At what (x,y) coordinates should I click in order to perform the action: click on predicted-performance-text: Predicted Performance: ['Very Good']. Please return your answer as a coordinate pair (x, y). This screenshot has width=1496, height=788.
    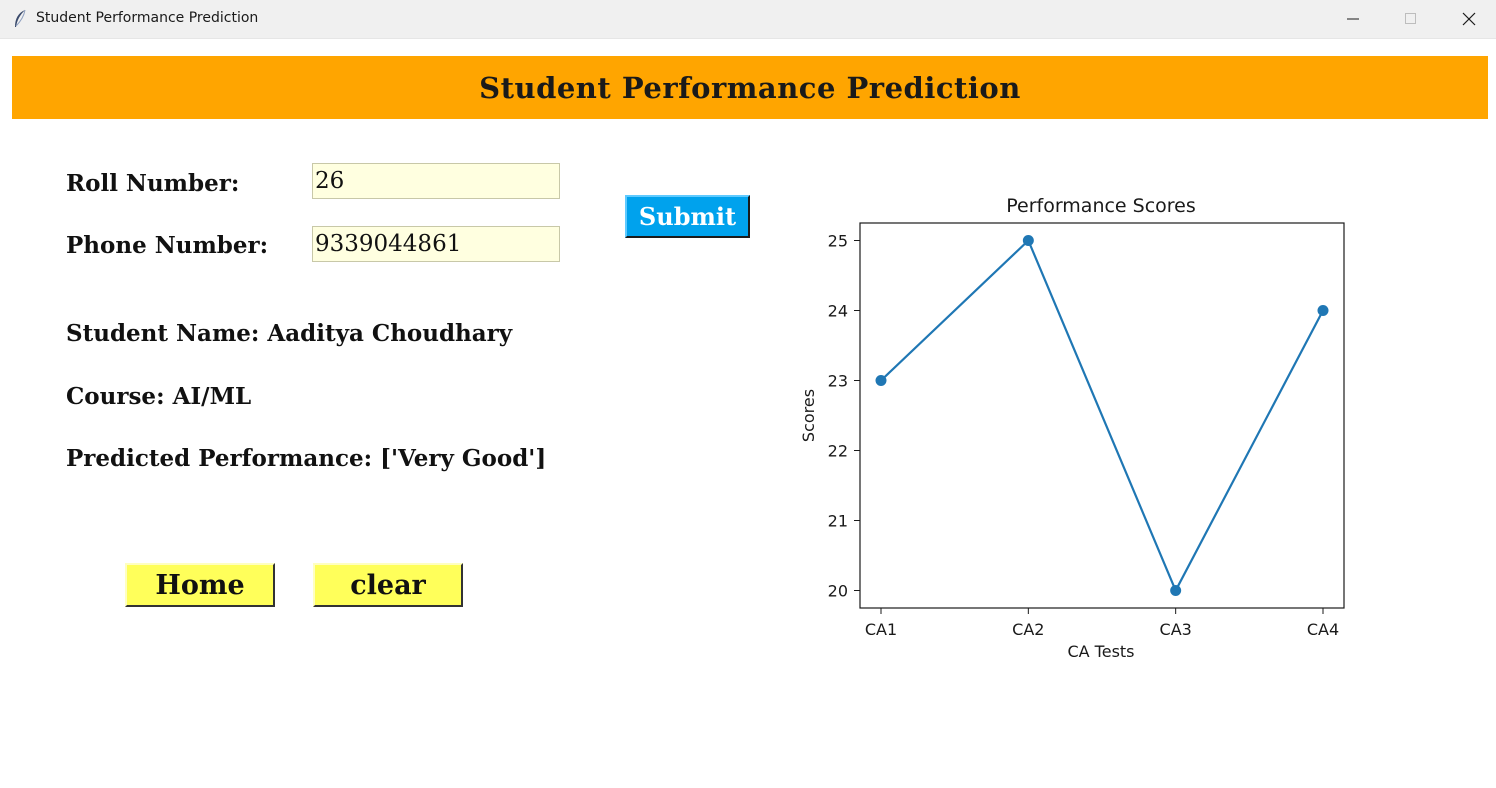
    Looking at the image, I should click on (306, 458).